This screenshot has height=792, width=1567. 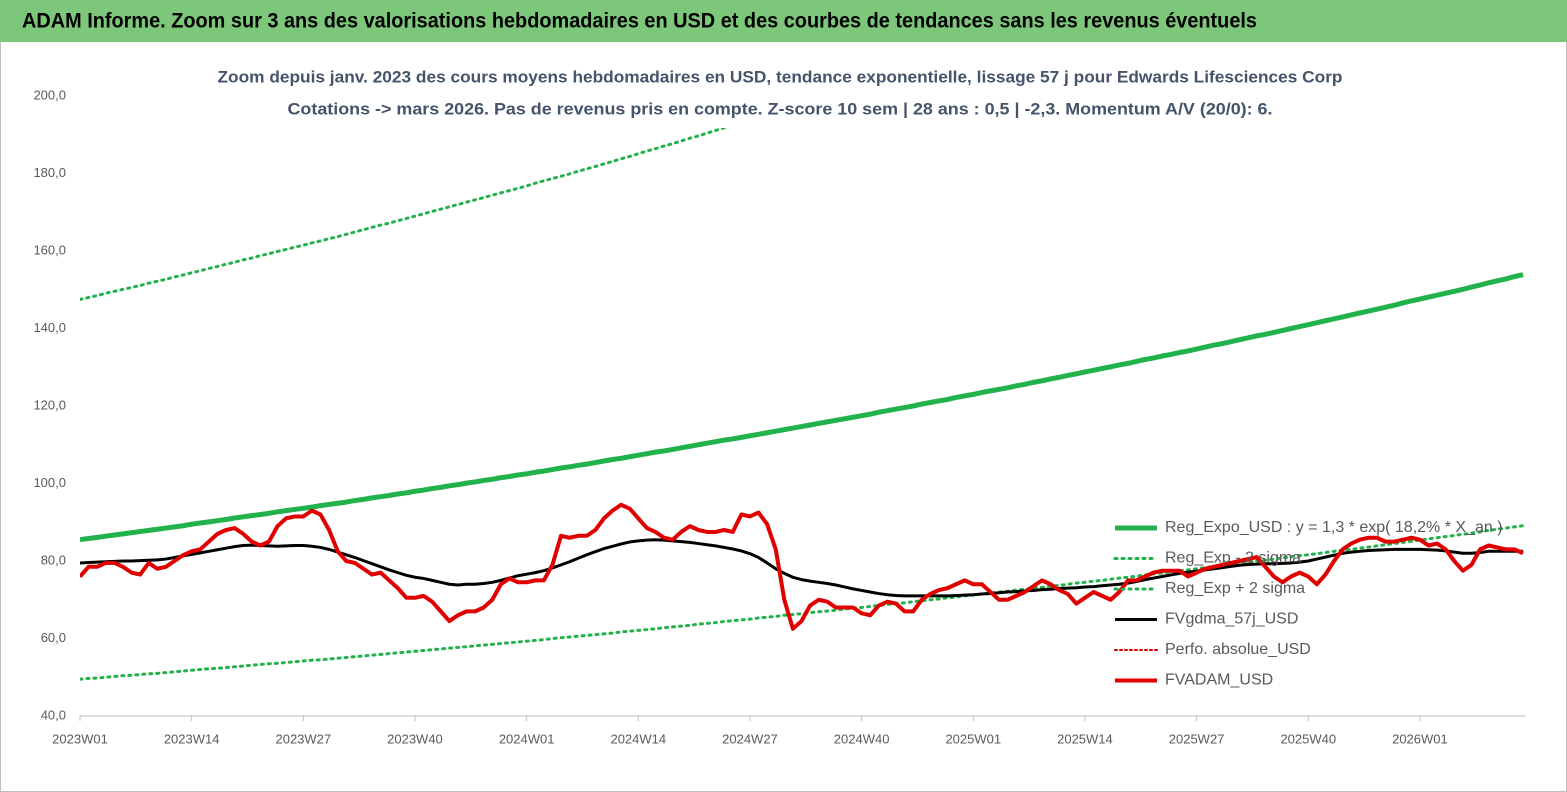 What do you see at coordinates (53, 714) in the screenshot?
I see `y-tick-label: 40,0` at bounding box center [53, 714].